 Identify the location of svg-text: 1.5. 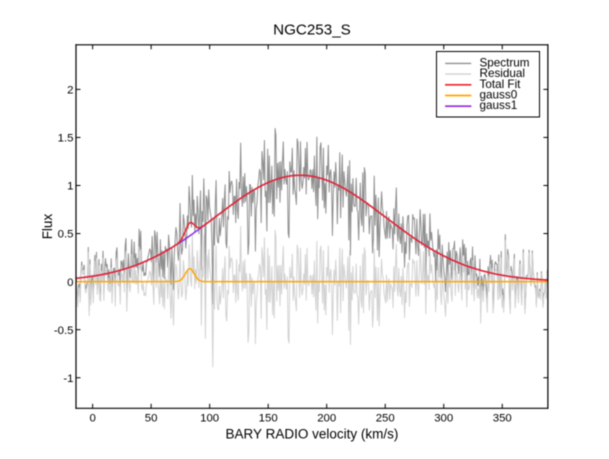
(66, 139).